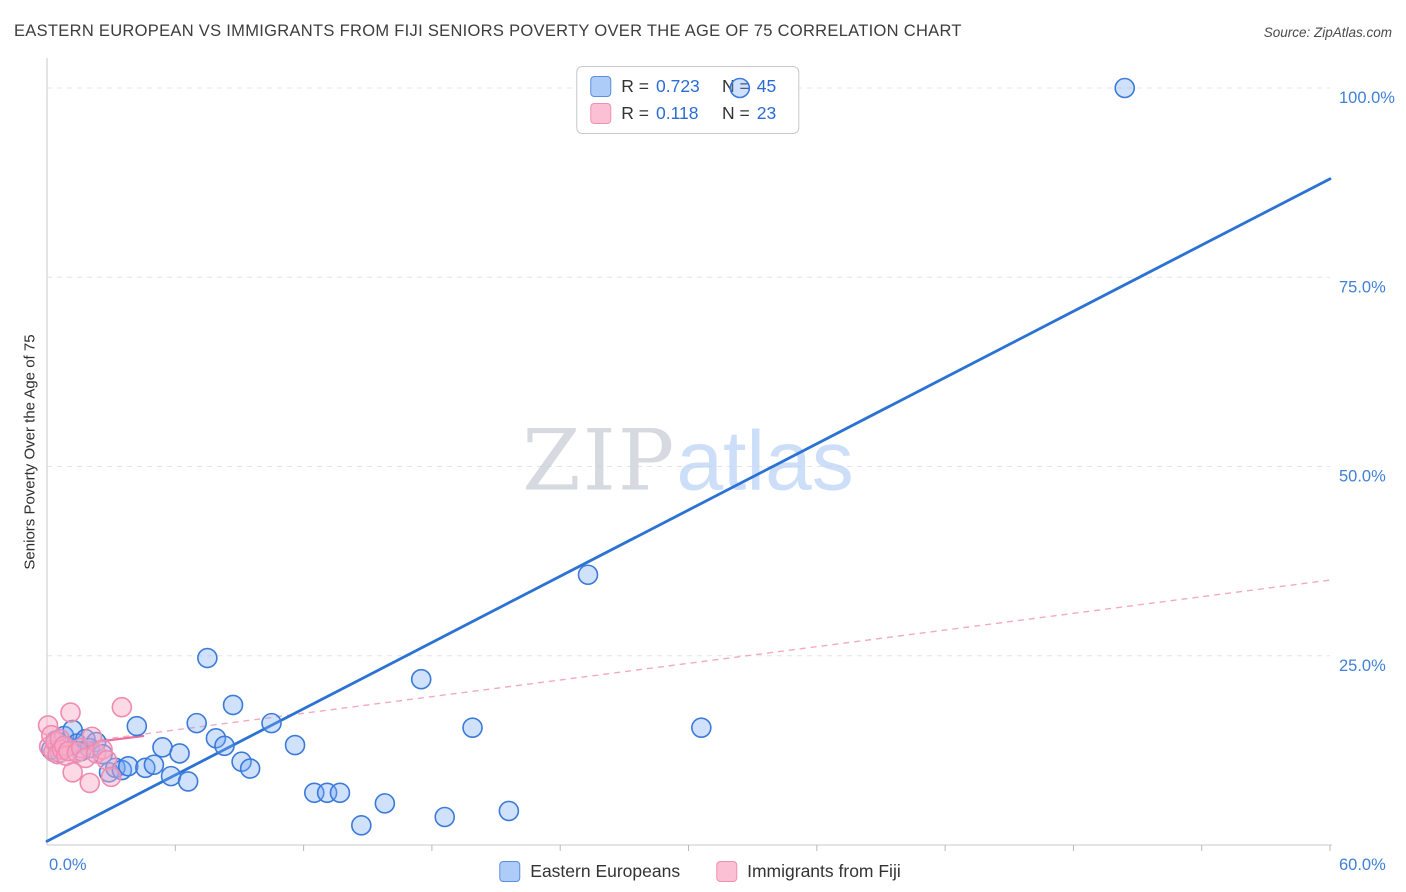 The width and height of the screenshot is (1406, 892). I want to click on trend-line-solid, so click(95, 742).